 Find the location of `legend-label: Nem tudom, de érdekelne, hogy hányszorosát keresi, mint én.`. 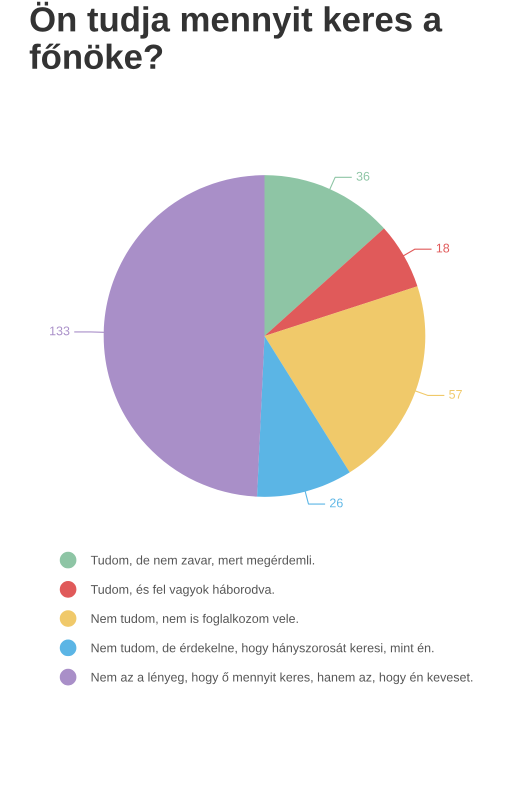

legend-label: Nem tudom, de érdekelne, hogy hányszorosát keresi, mint én. is located at coordinates (263, 649).